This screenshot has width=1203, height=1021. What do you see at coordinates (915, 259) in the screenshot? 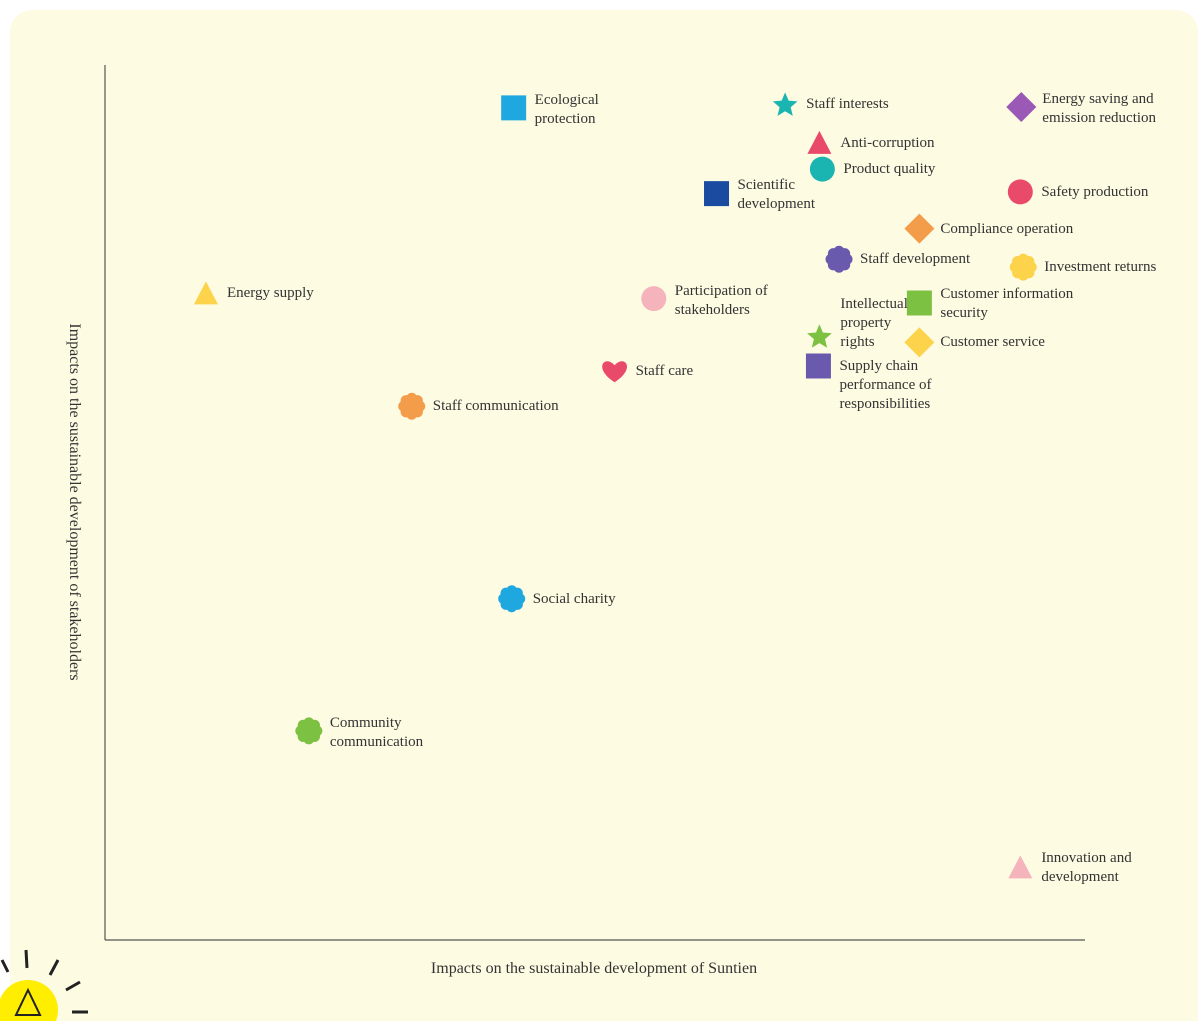
I see `point-label: Staff development` at bounding box center [915, 259].